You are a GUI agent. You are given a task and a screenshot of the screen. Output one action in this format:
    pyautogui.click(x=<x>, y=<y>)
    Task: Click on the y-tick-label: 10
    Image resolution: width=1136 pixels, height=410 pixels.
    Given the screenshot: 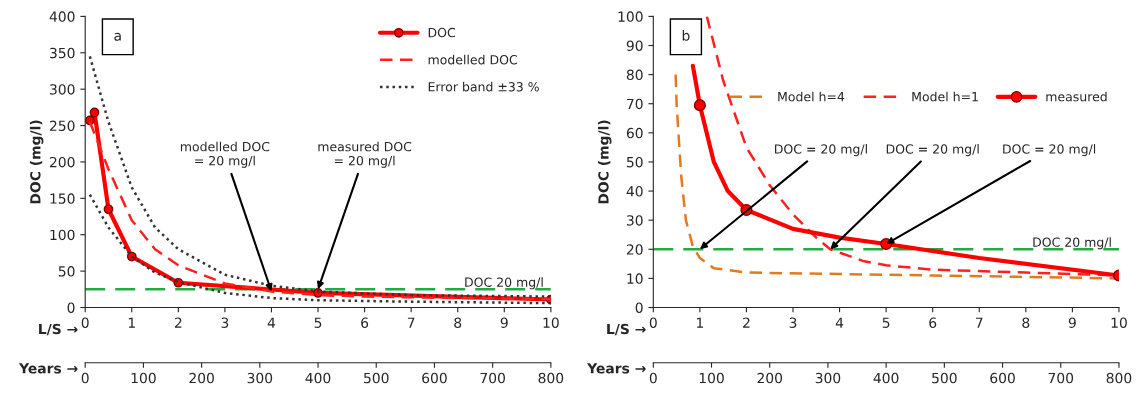 What is the action you would take?
    pyautogui.click(x=635, y=278)
    